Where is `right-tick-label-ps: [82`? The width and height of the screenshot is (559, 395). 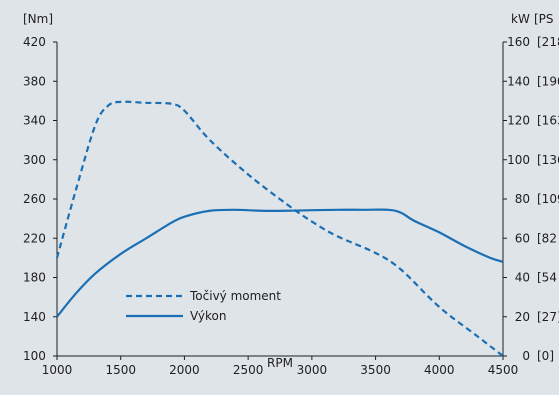 right-tick-label-ps: [82 is located at coordinates (547, 238).